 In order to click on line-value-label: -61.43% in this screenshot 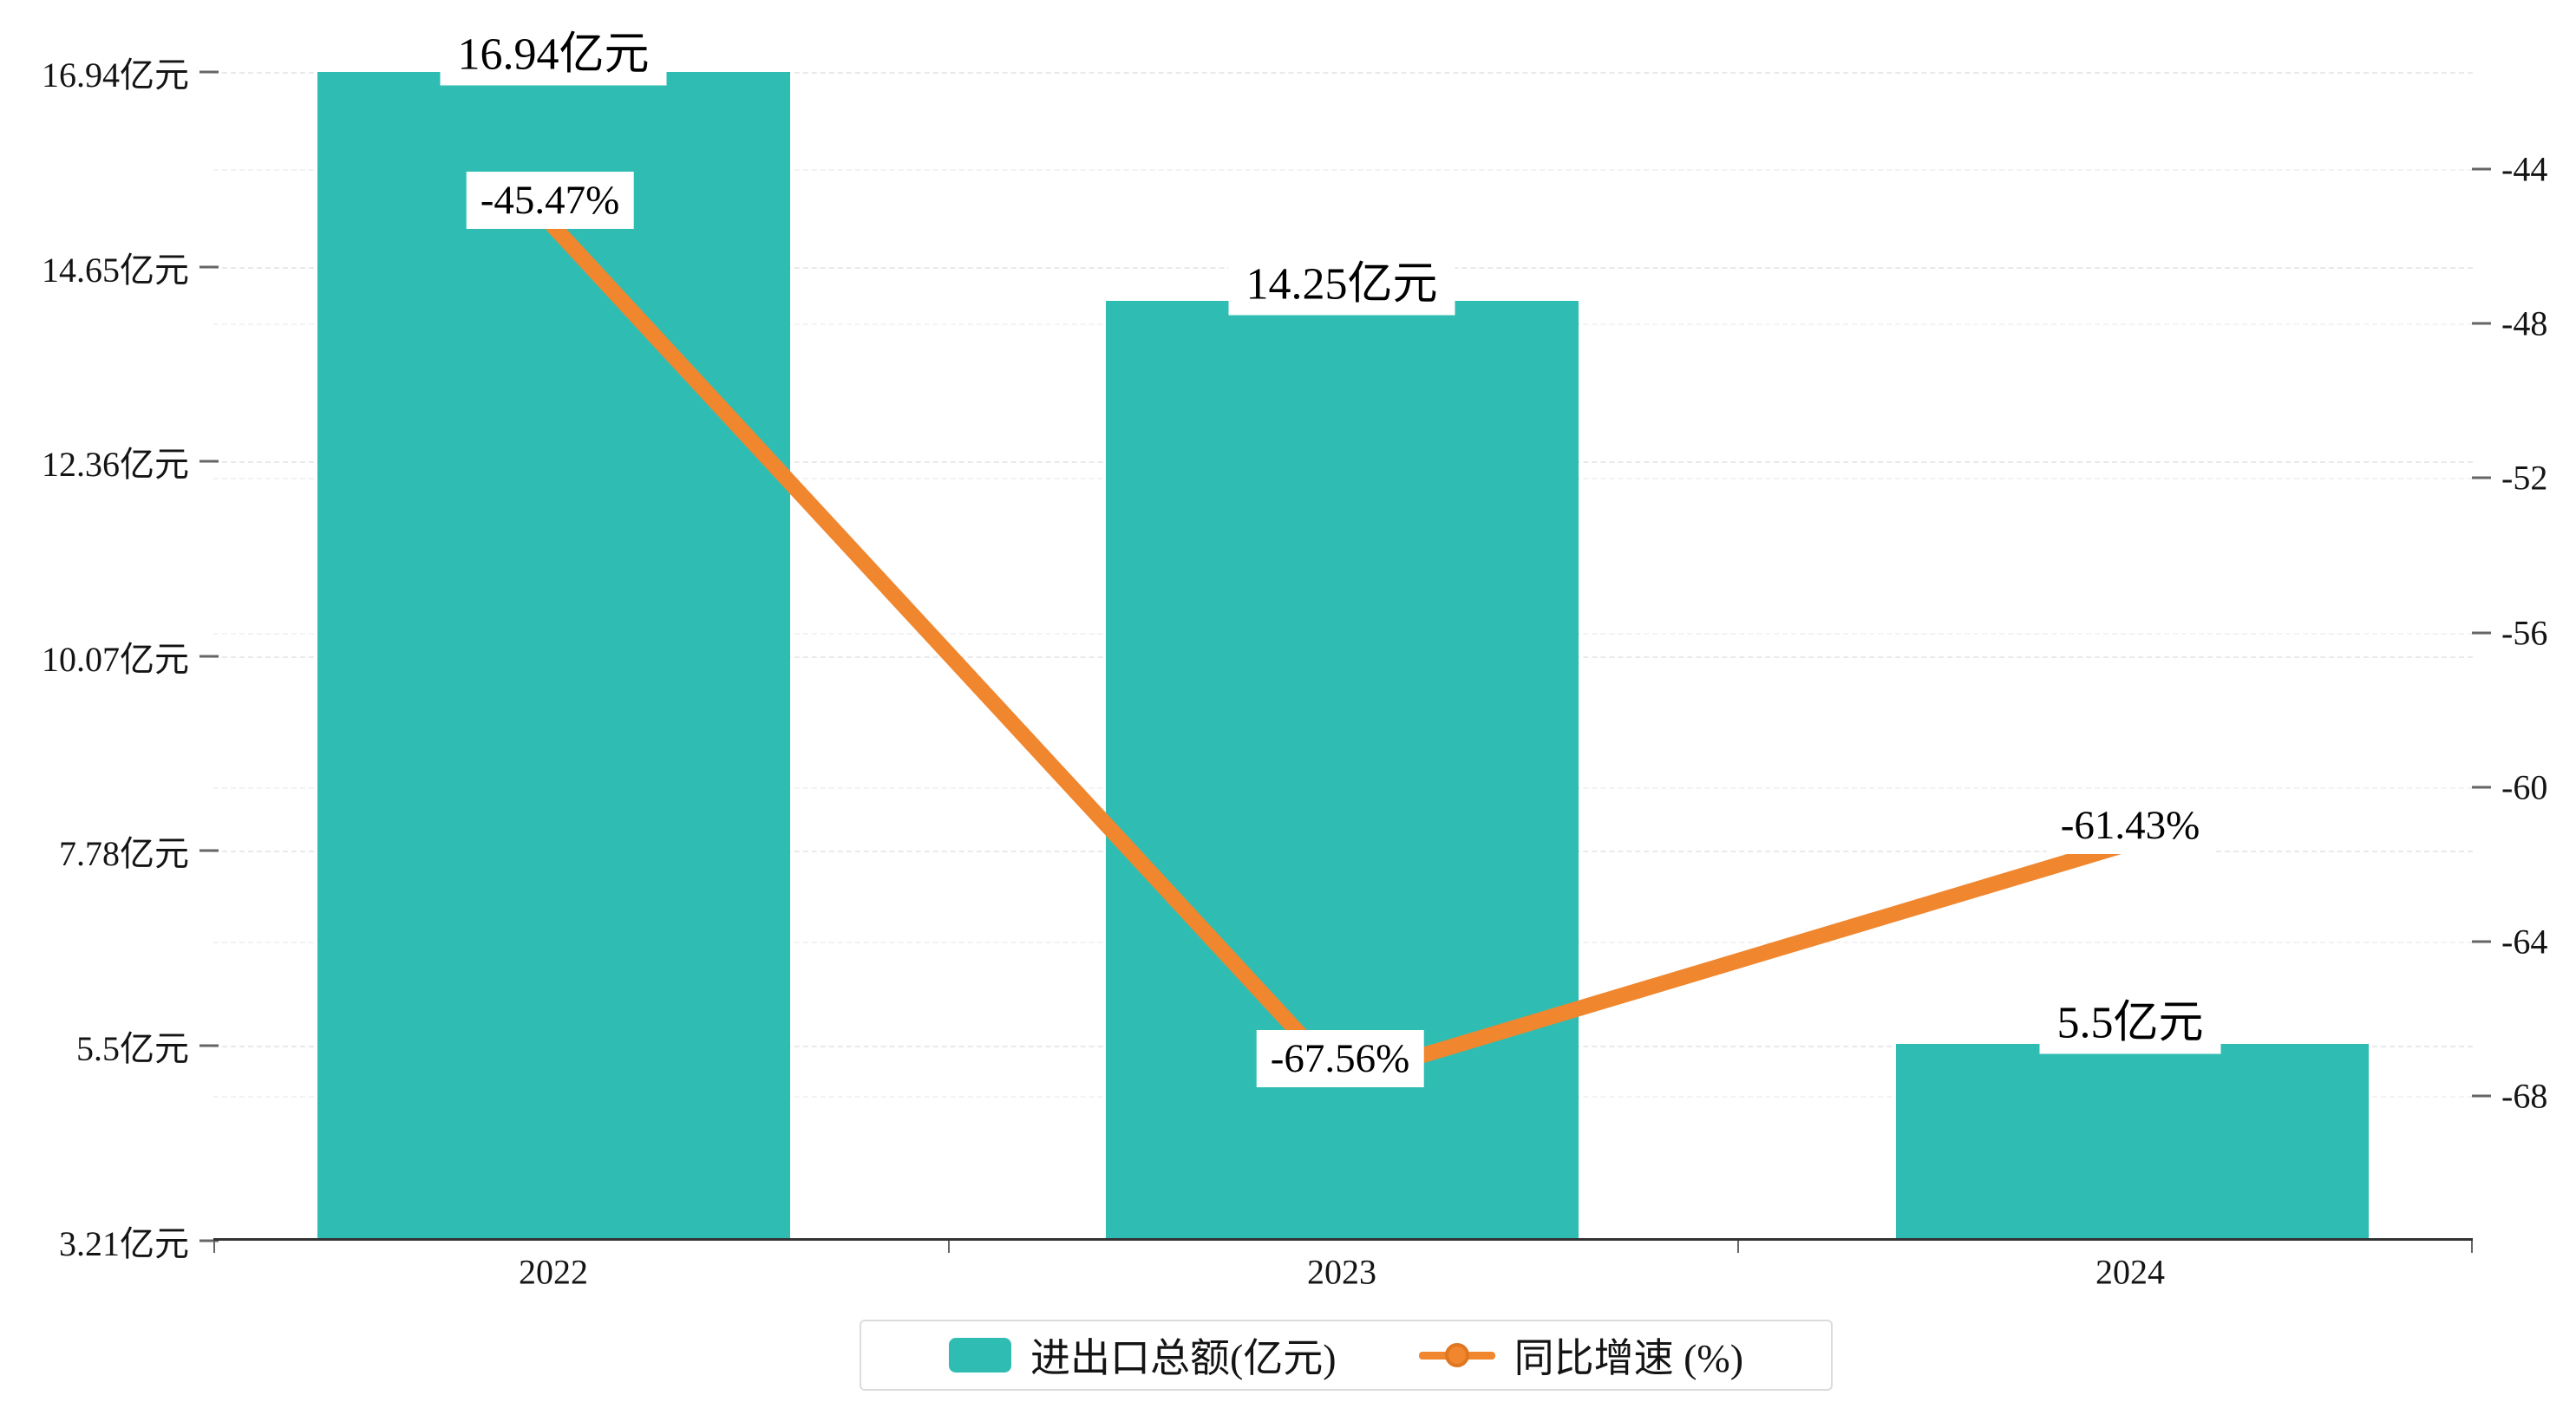, I will do `click(2130, 825)`.